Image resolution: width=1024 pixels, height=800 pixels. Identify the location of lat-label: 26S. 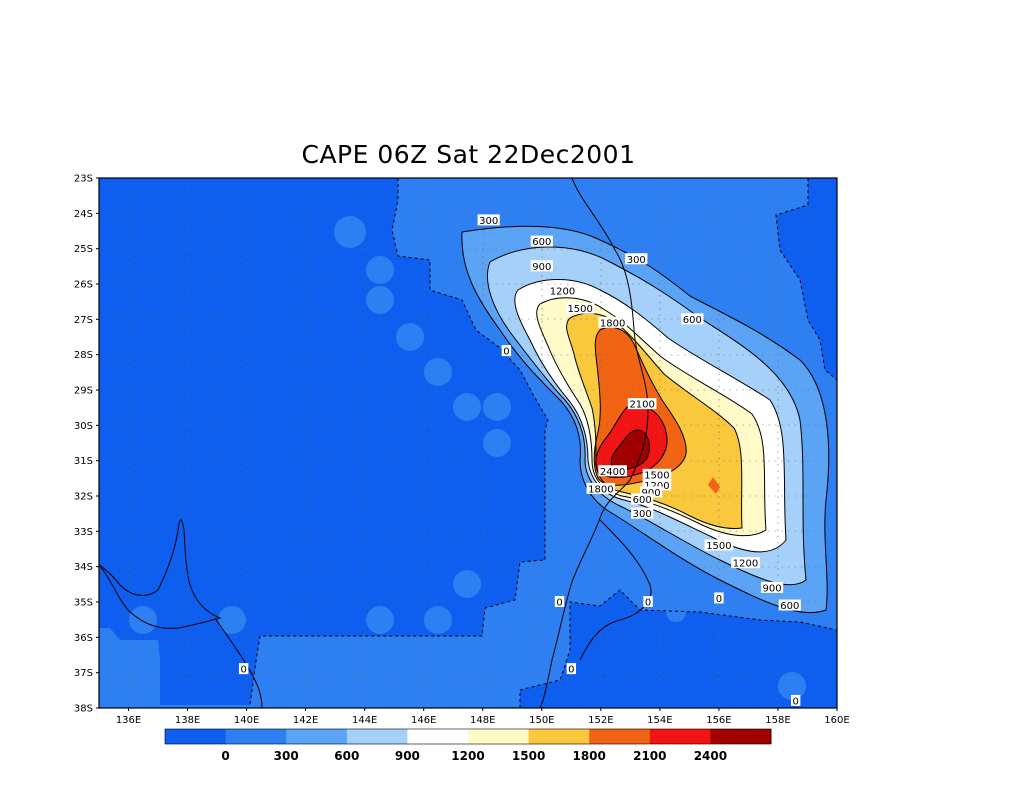
(83, 285).